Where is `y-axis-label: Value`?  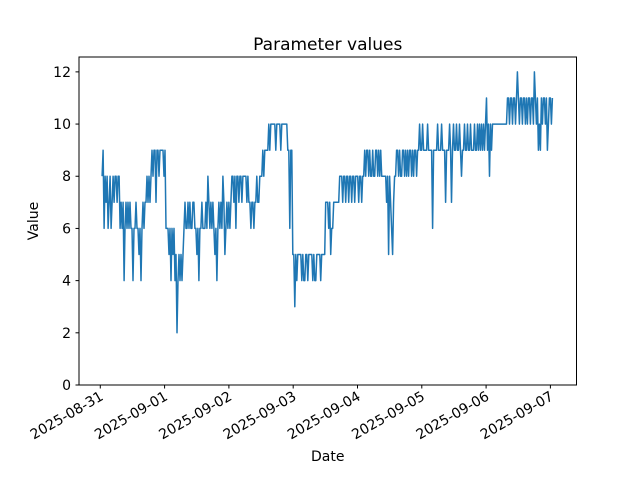
y-axis-label: Value is located at coordinates (34, 221).